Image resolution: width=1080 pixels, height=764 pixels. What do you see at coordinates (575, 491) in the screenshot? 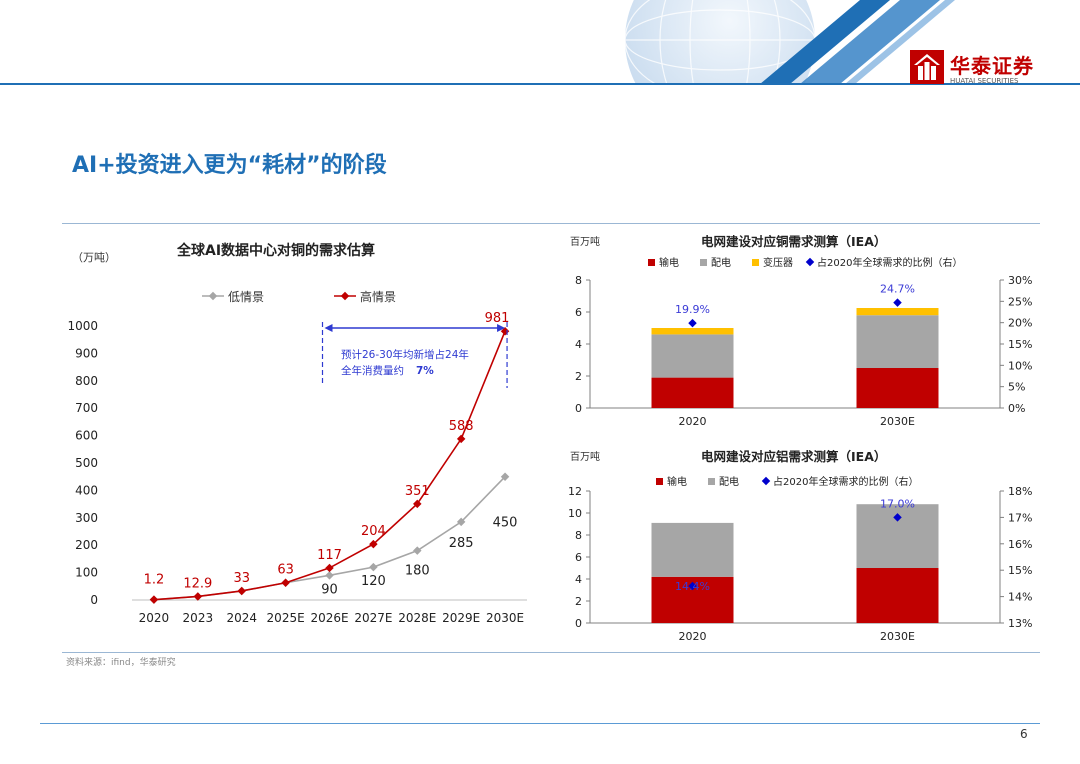
I see `y-tick-label: 12` at bounding box center [575, 491].